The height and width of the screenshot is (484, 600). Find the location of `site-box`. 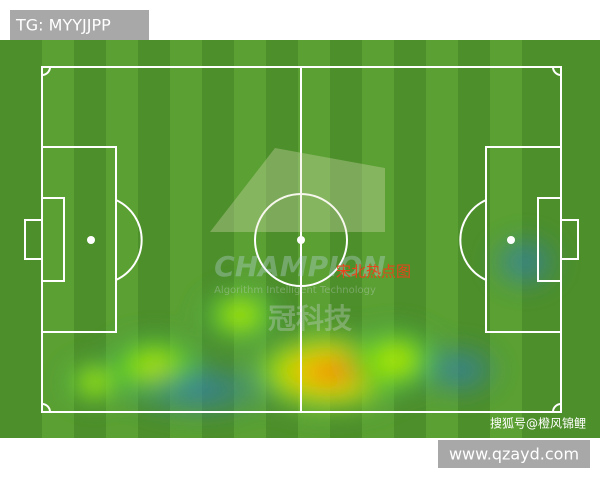

site-box is located at coordinates (514, 454).